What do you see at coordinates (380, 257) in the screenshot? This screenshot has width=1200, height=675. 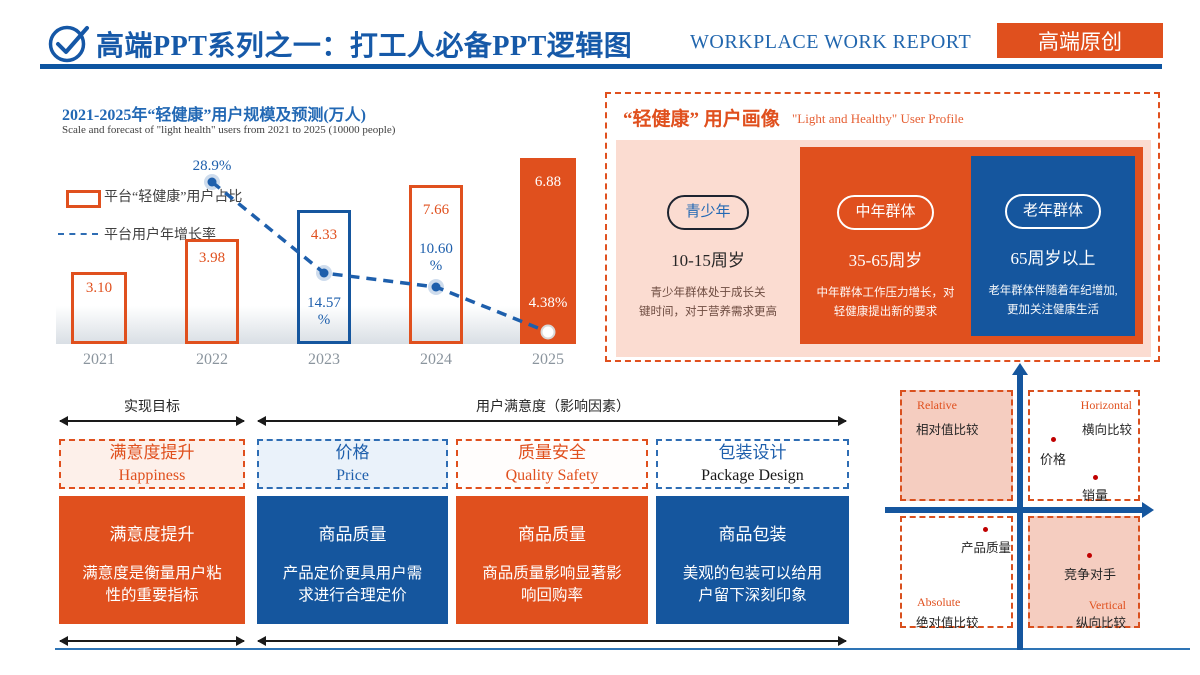 I see `growth-line` at bounding box center [380, 257].